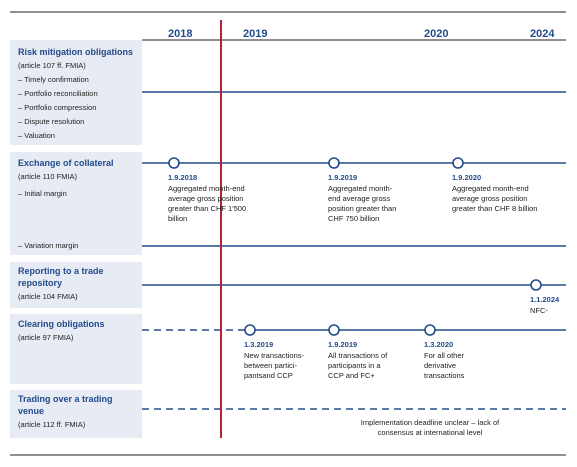 The height and width of the screenshot is (467, 577). I want to click on reporting-title-line2: repository, so click(40, 283).